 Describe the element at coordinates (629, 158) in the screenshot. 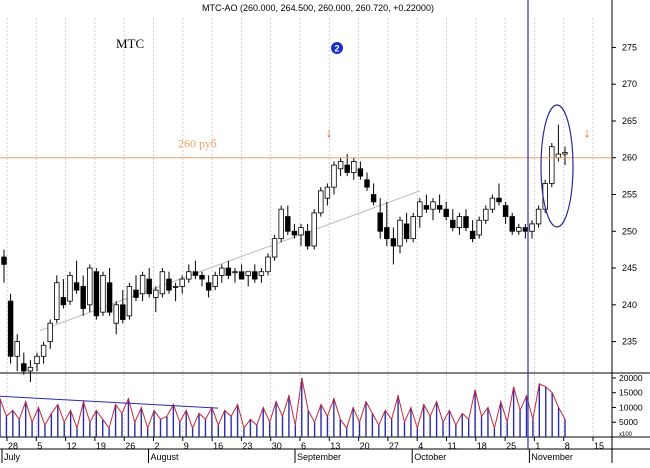

I see `price-tick-label: 260` at that location.